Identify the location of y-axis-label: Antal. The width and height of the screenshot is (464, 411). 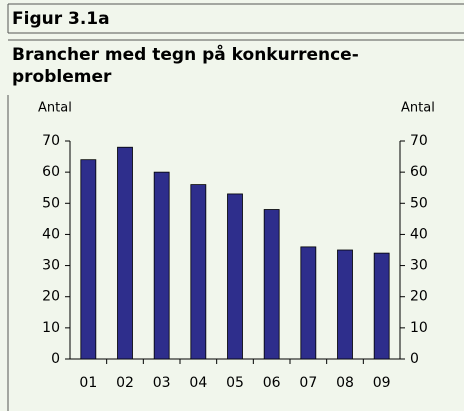
(55, 108).